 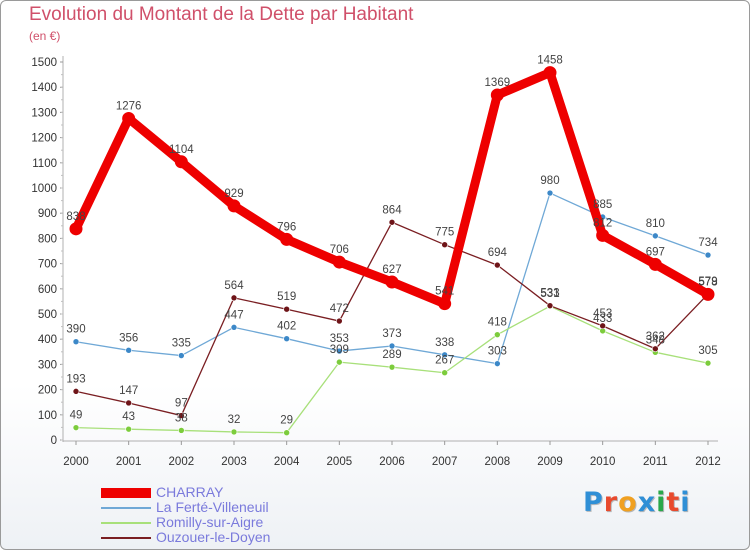 What do you see at coordinates (498, 462) in the screenshot?
I see `x-tick-label: 2008` at bounding box center [498, 462].